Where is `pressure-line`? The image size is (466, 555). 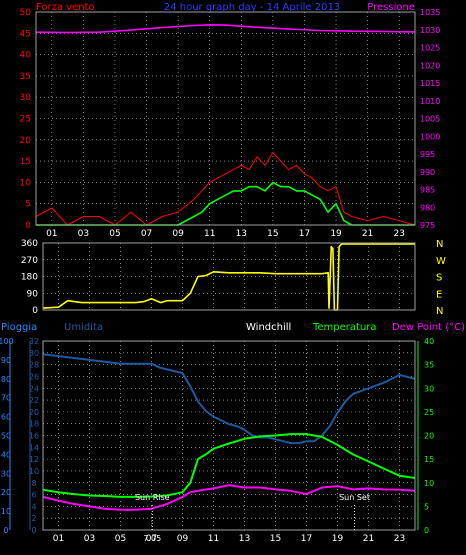 pressure-line is located at coordinates (225, 28).